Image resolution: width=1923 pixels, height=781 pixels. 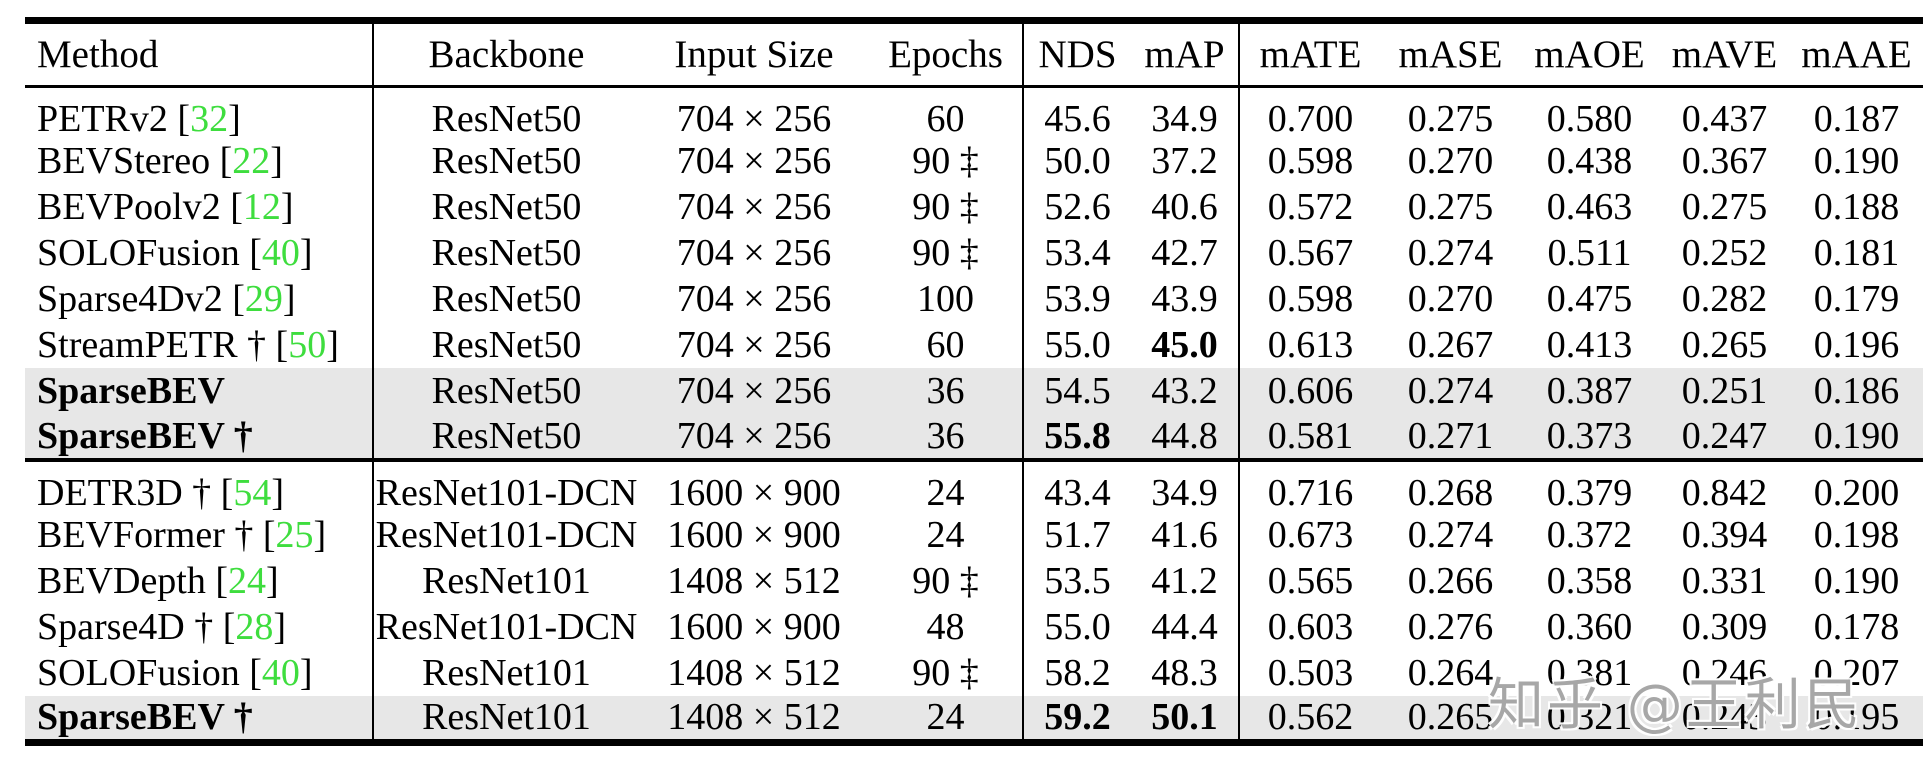 What do you see at coordinates (946, 345) in the screenshot?
I see `epochs-cell: 60` at bounding box center [946, 345].